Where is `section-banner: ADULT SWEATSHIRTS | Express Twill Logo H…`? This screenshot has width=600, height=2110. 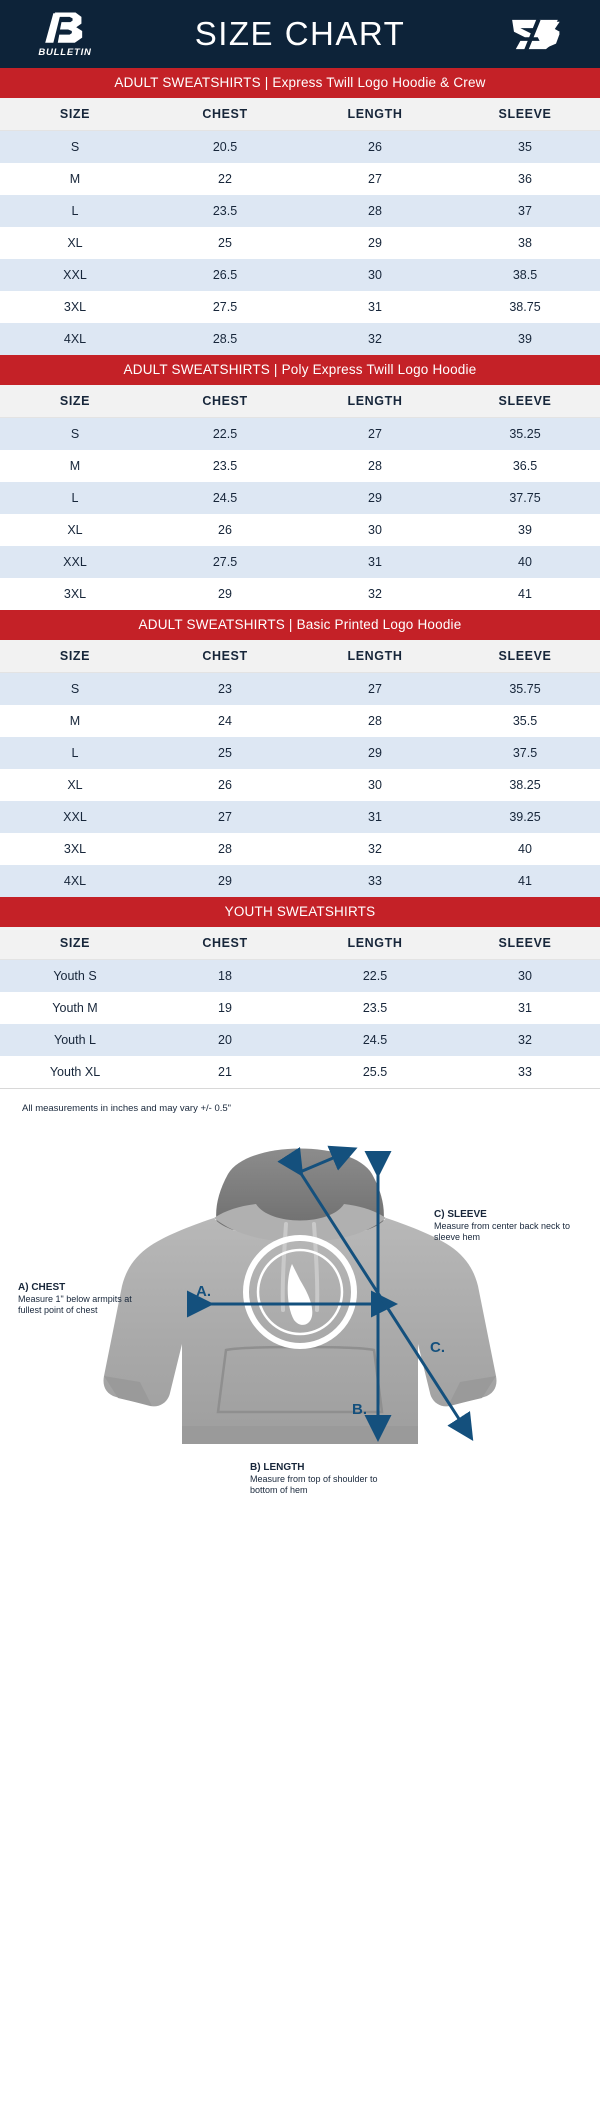
section-banner: ADULT SWEATSHIRTS | Express Twill Logo H… is located at coordinates (300, 83).